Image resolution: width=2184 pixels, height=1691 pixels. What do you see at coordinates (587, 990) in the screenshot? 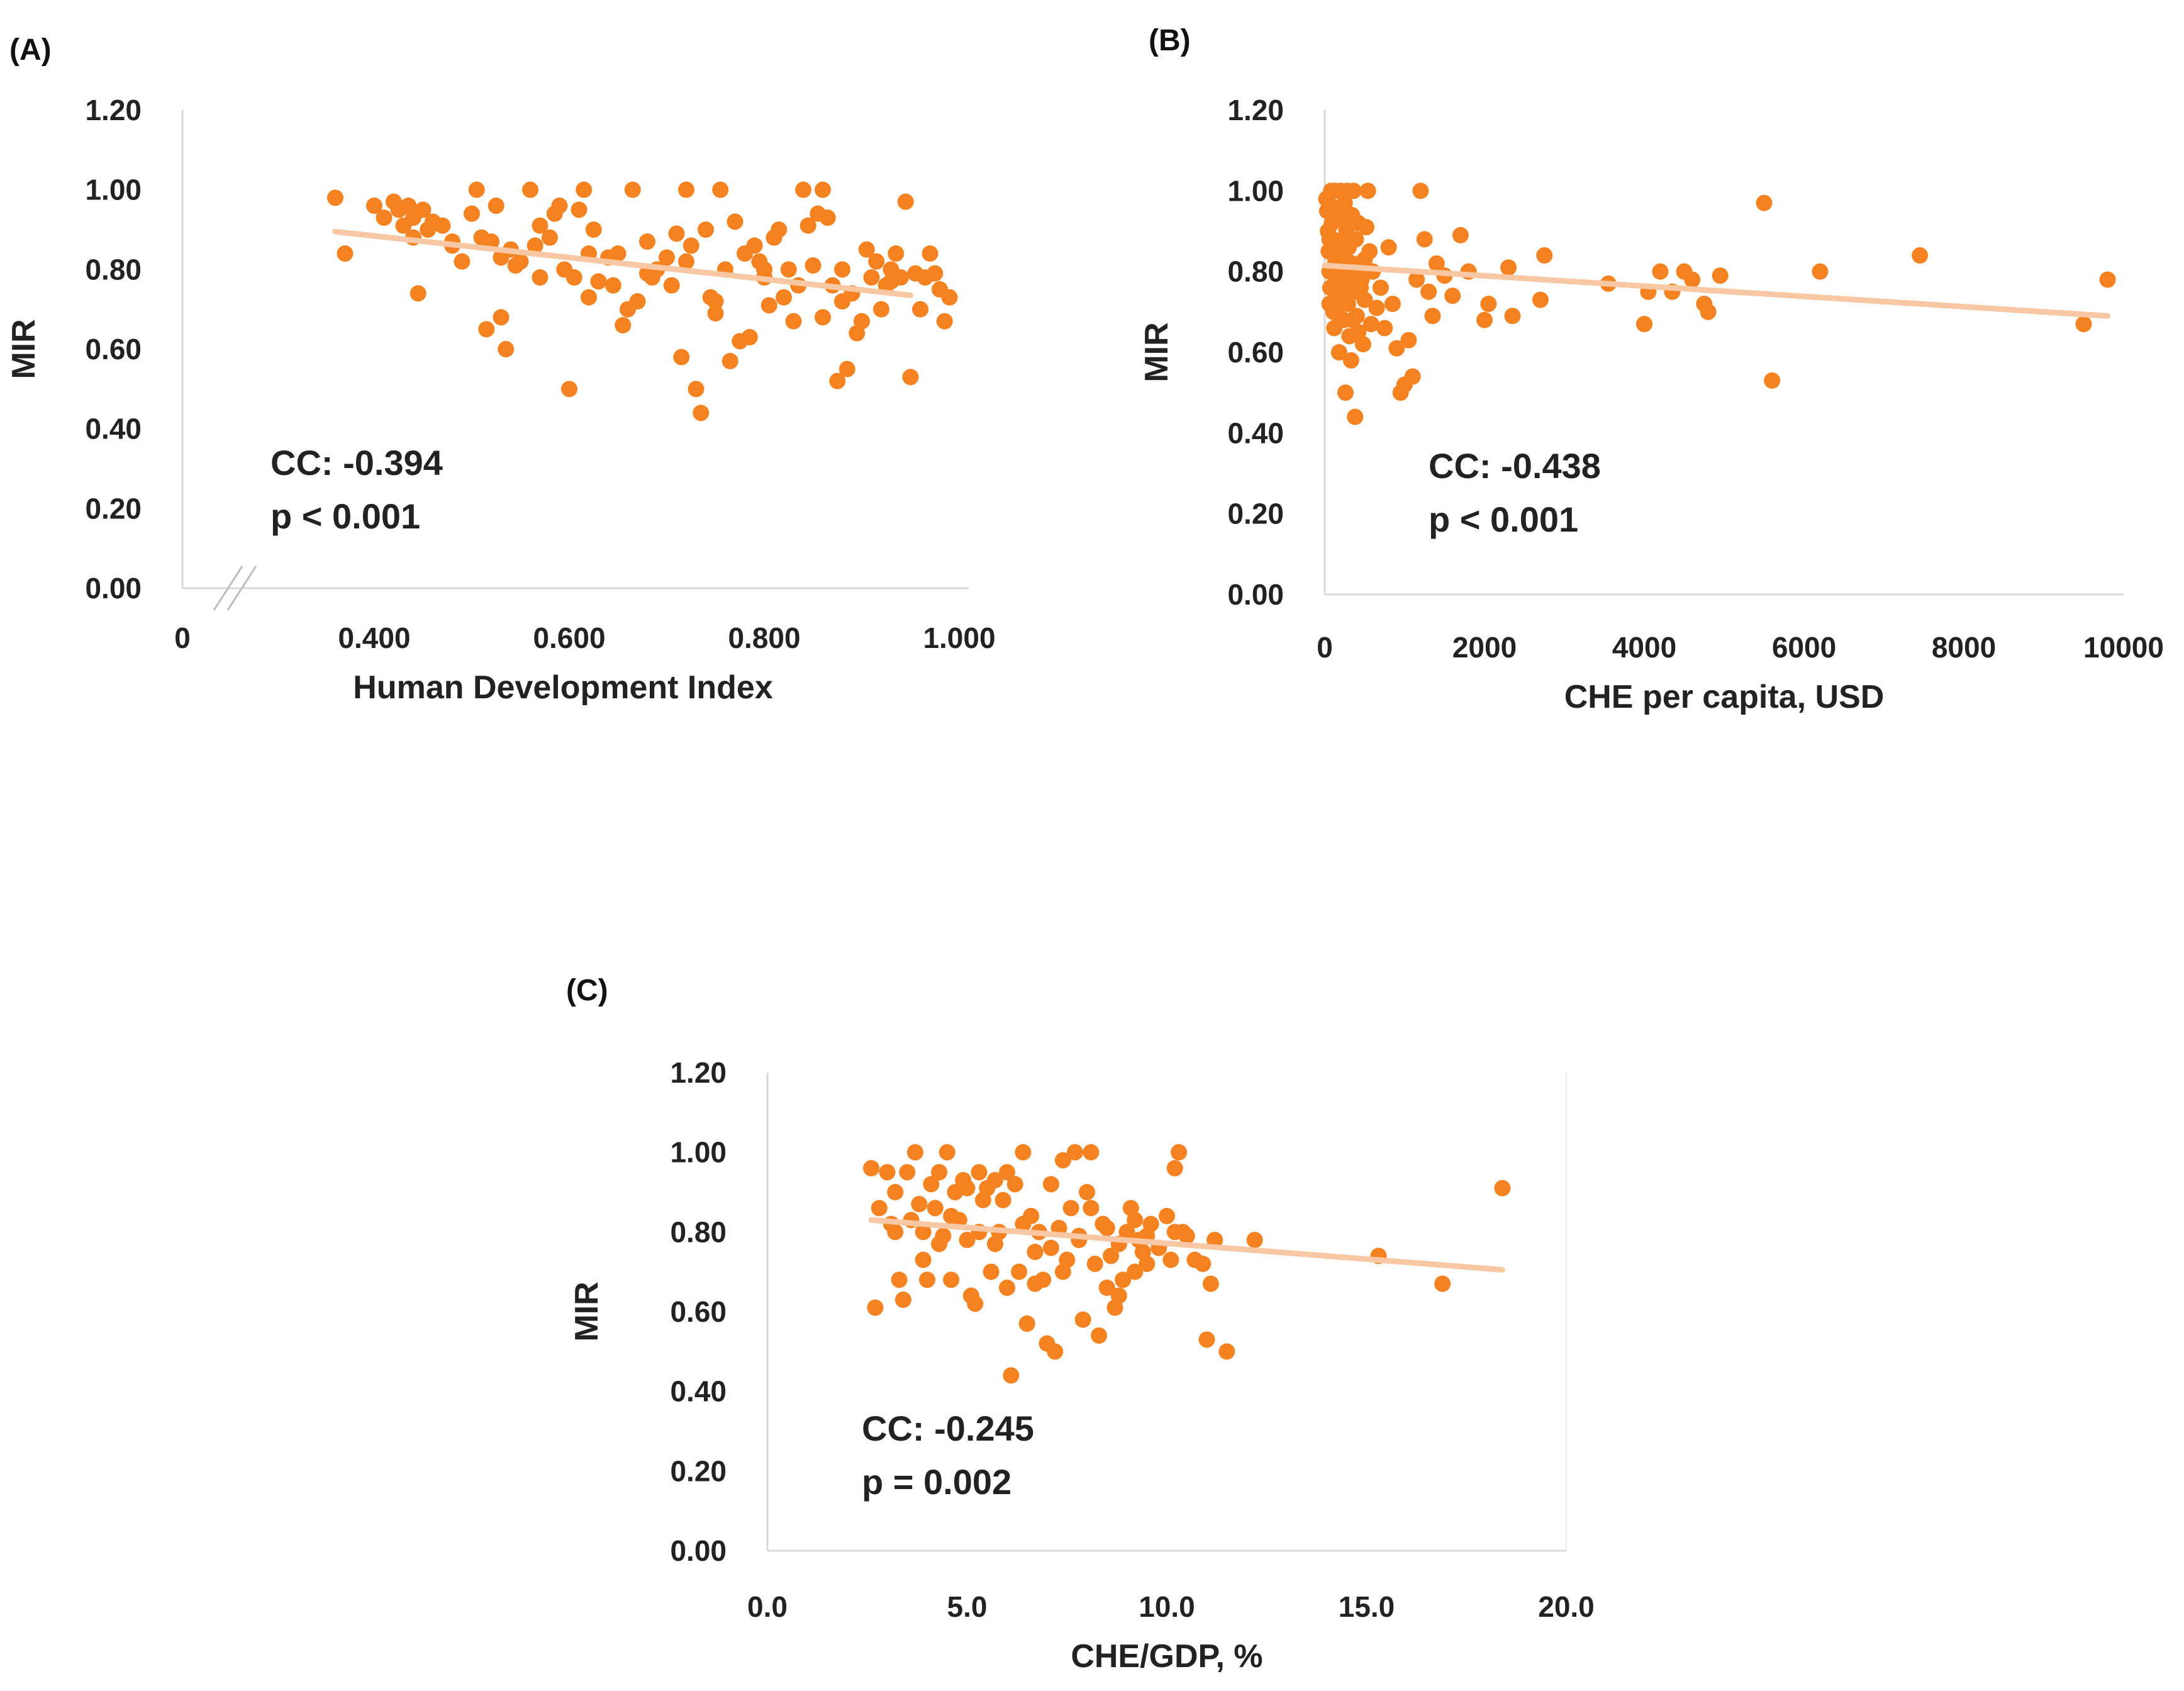
I see `panel-label: (C)` at bounding box center [587, 990].